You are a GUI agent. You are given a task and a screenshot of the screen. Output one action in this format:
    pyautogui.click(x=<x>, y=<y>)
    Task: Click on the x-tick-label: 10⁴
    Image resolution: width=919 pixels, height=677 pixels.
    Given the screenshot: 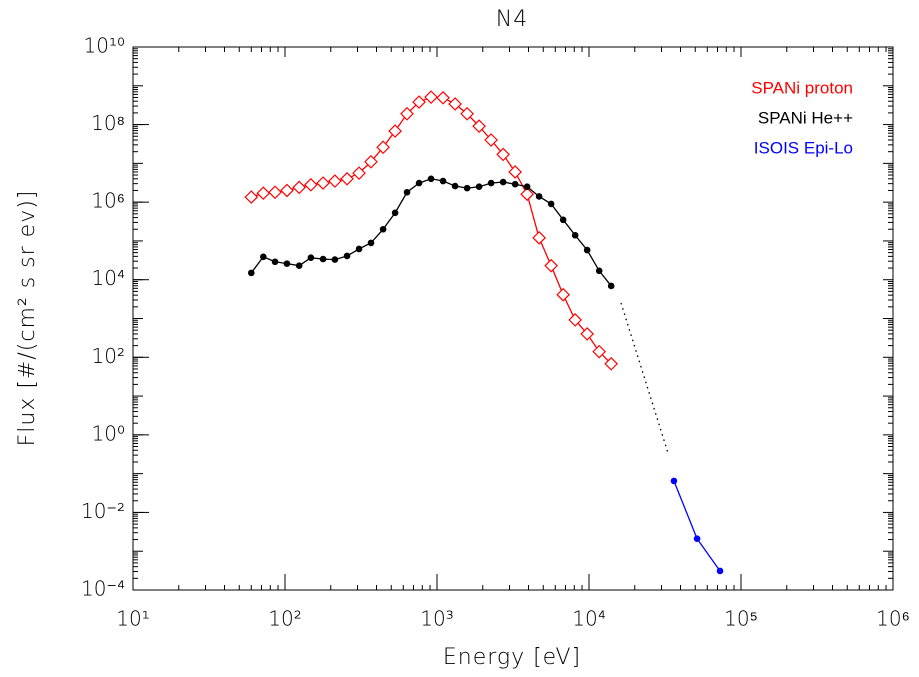 What is the action you would take?
    pyautogui.click(x=588, y=619)
    